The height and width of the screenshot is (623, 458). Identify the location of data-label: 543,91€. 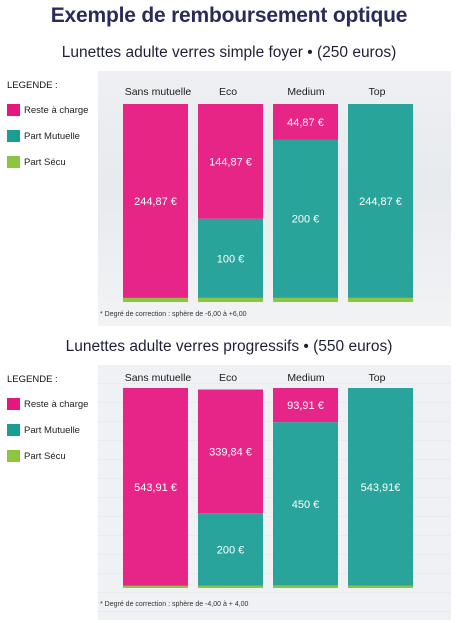
(381, 488).